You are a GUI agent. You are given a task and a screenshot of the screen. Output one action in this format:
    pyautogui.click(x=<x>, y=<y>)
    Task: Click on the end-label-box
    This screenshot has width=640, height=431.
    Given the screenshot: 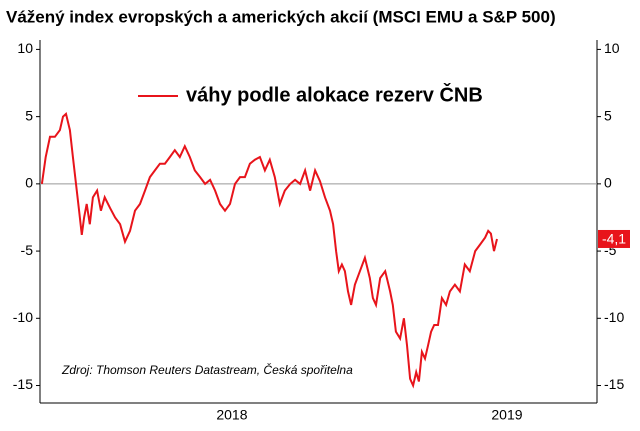 What is the action you would take?
    pyautogui.click(x=614, y=238)
    